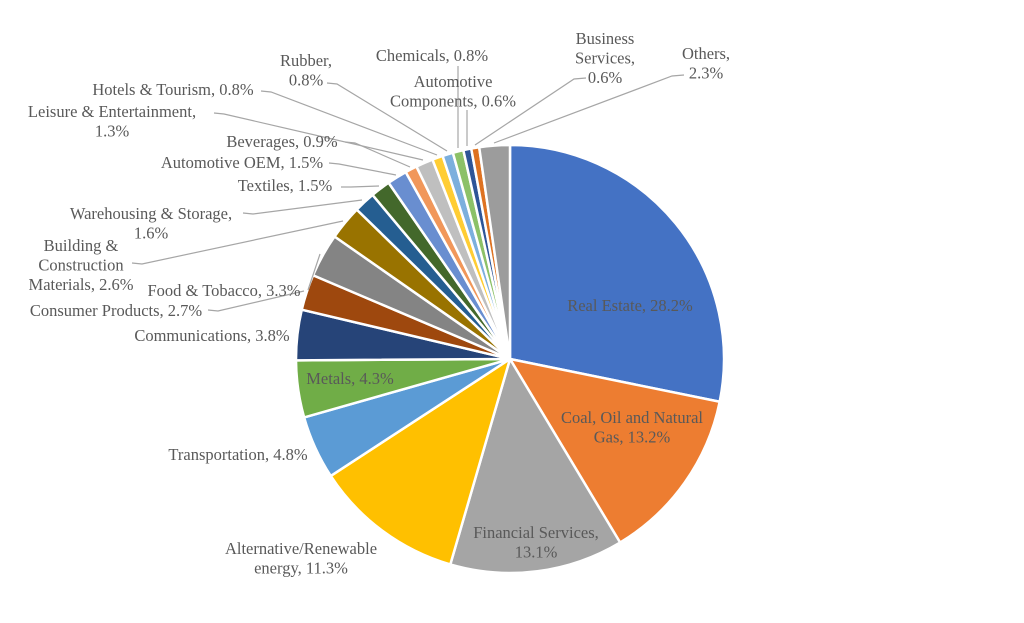  What do you see at coordinates (285, 185) in the screenshot?
I see `slice-label-textiles: Textiles, 1.5%` at bounding box center [285, 185].